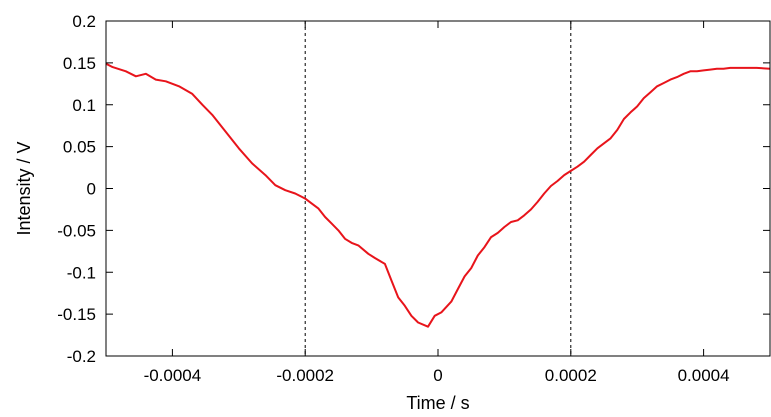 This screenshot has width=771, height=417. Describe the element at coordinates (79, 63) in the screenshot. I see `y-tick-label: 0.15` at that location.